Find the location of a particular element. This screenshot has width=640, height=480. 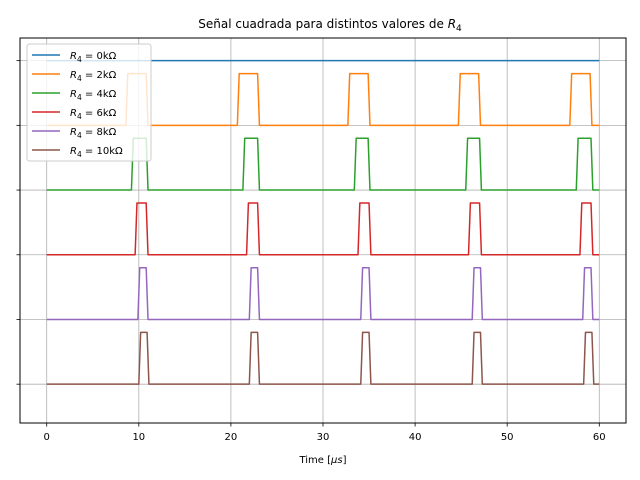

x-tick-label: 50 is located at coordinates (507, 437).